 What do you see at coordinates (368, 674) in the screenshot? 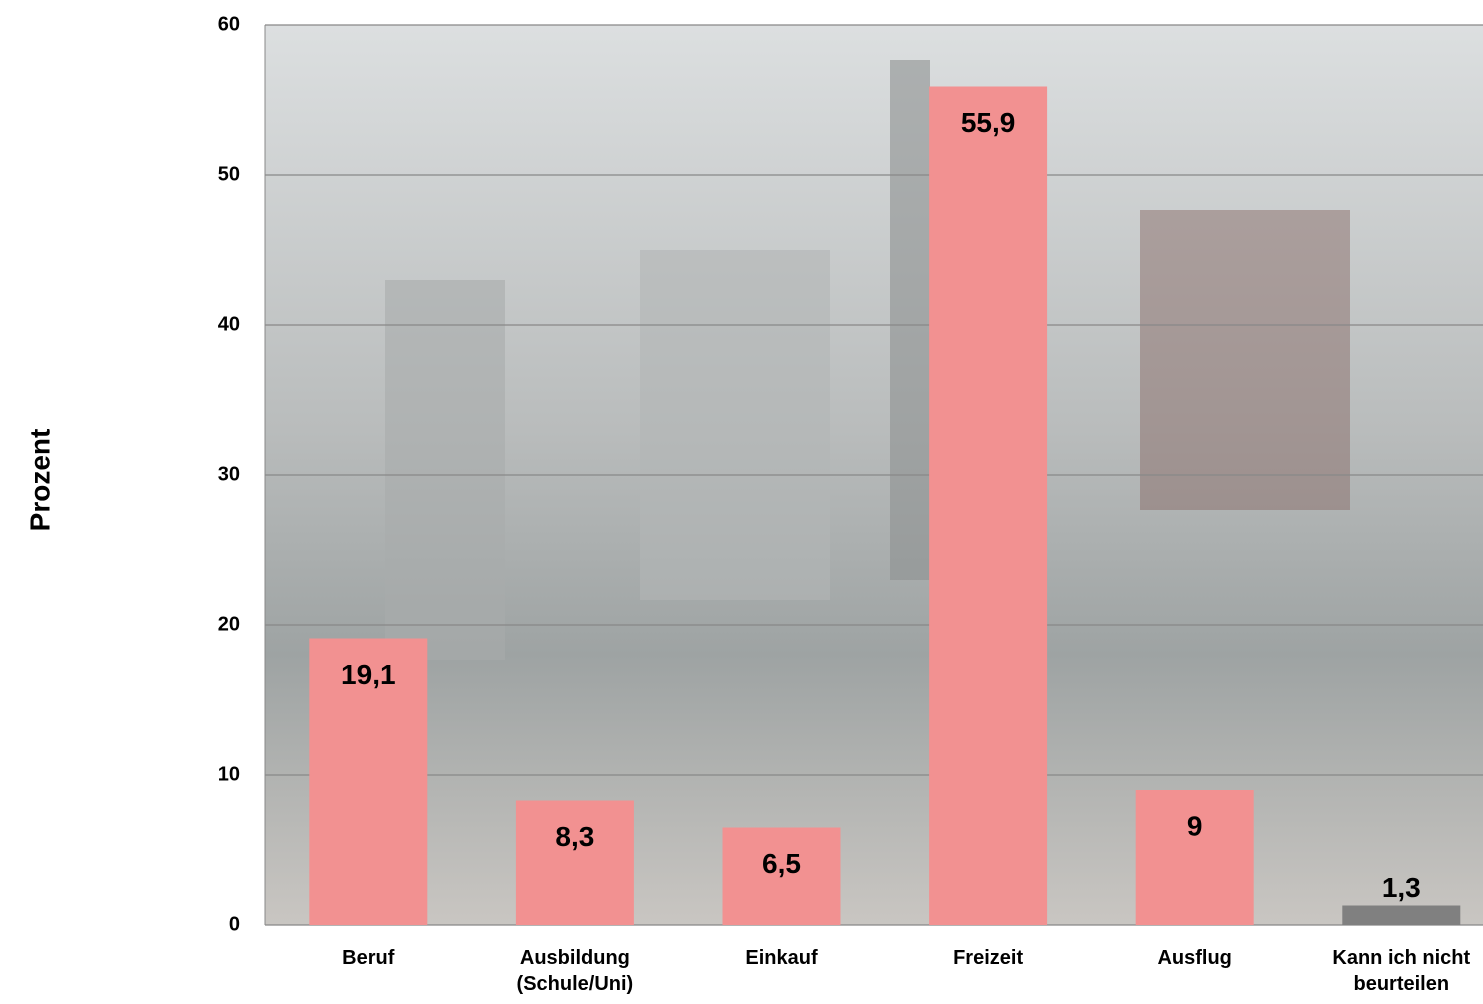
I see `value-label: 19,1` at bounding box center [368, 674].